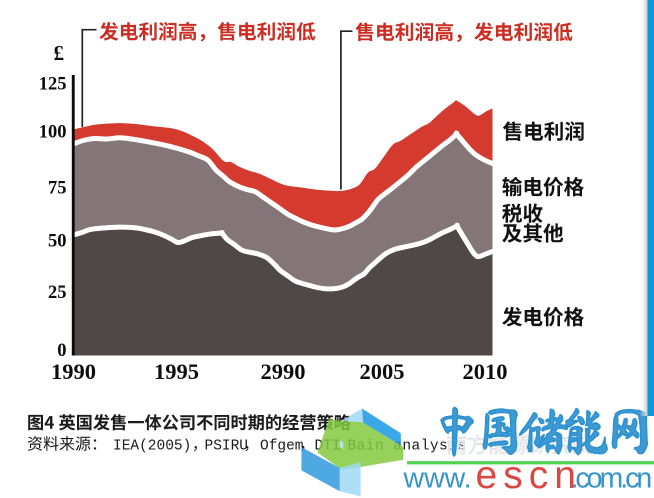  Describe the element at coordinates (485, 371) in the screenshot. I see `svg-text: 2010` at that location.